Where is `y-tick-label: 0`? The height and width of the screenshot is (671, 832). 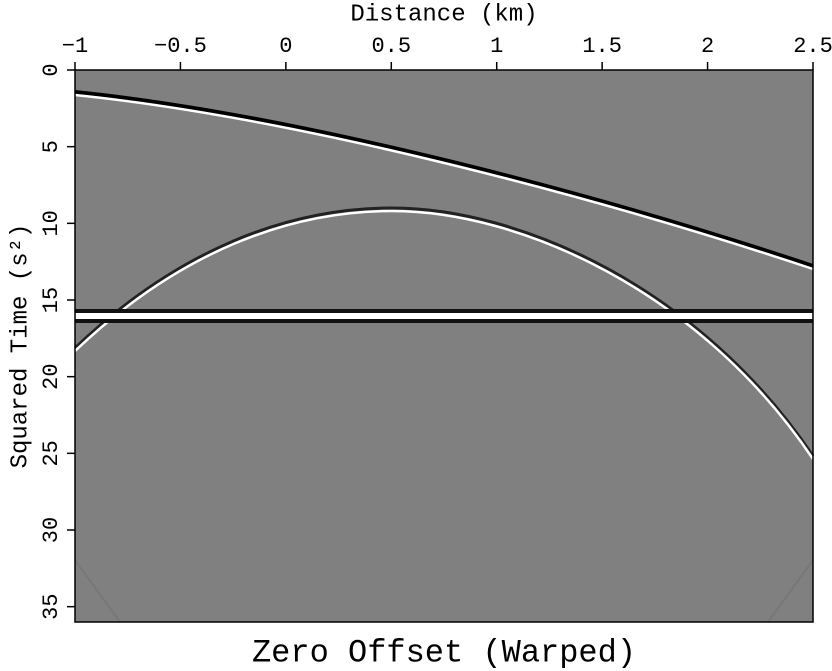 y-tick-label: 0 is located at coordinates (51, 69).